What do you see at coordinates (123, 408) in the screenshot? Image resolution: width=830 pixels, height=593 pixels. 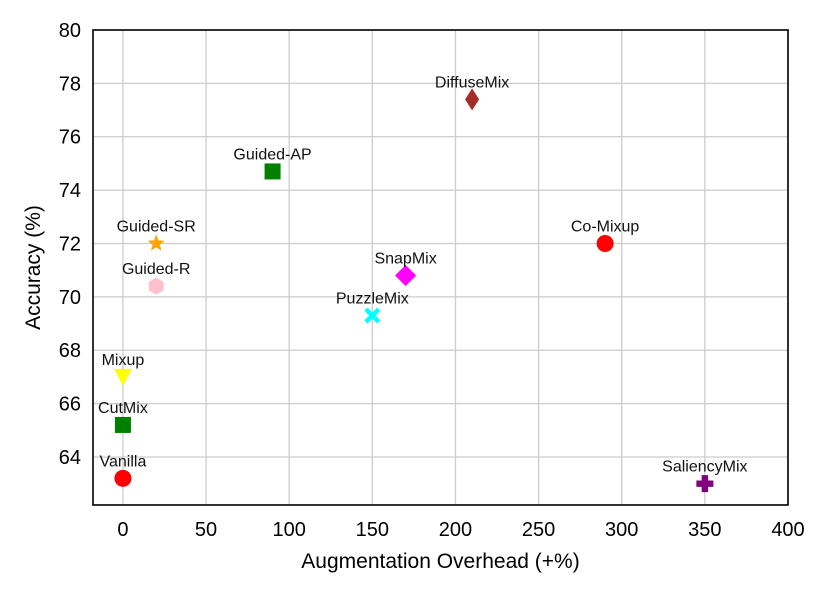 I see `point-label: CutMix` at bounding box center [123, 408].